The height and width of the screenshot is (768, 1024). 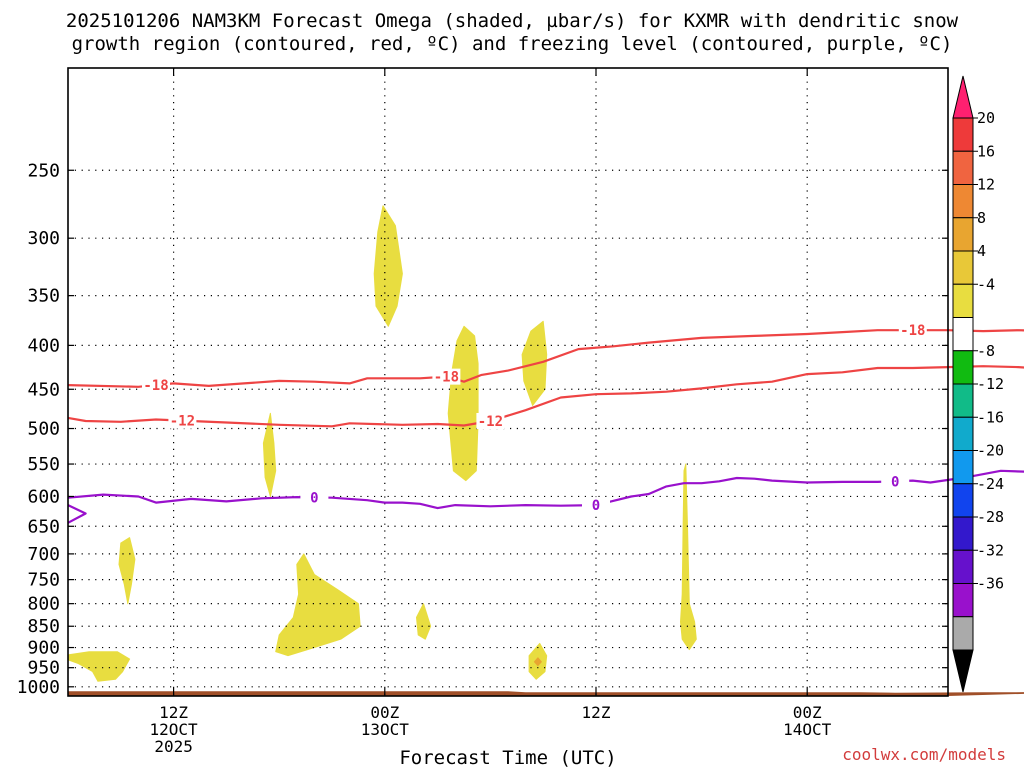 What do you see at coordinates (990, 550) in the screenshot?
I see `colorbar-label: -32` at bounding box center [990, 550].